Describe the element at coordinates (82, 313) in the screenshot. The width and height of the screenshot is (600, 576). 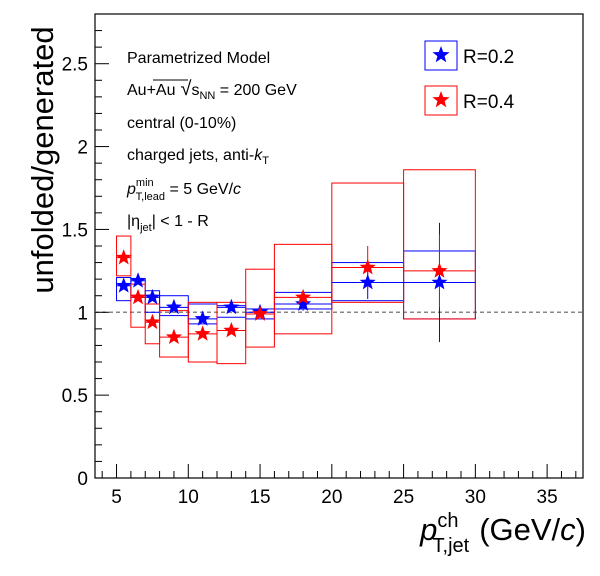
I see `y-tick-label-2: 1` at that location.